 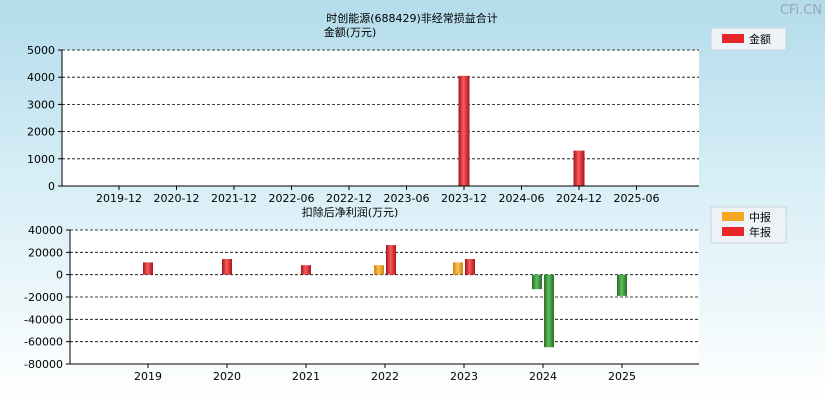 What do you see at coordinates (379, 270) in the screenshot?
I see `bar-interim-2022` at bounding box center [379, 270].